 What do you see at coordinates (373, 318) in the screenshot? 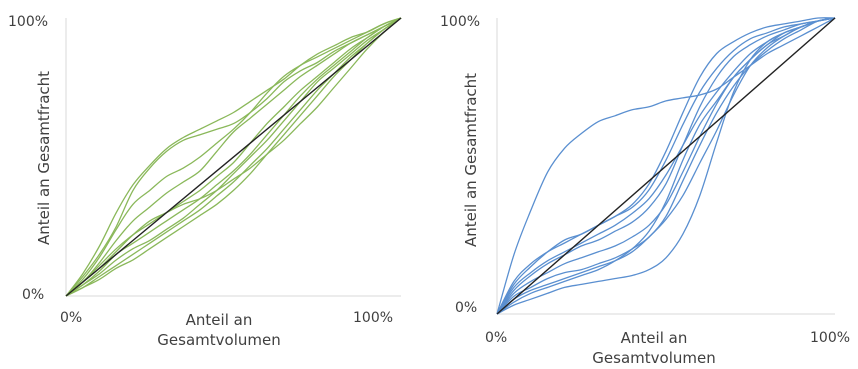
I see `left-x-tick-right: 100%` at bounding box center [373, 318].